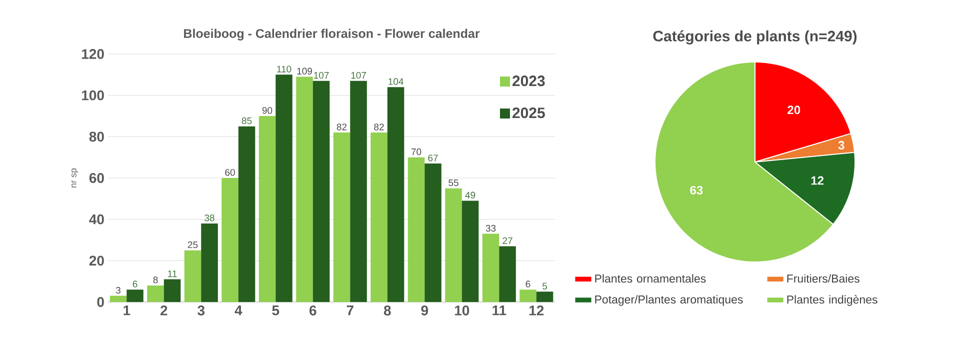  Describe the element at coordinates (528, 81) in the screenshot. I see `legend-label: 2023` at that location.